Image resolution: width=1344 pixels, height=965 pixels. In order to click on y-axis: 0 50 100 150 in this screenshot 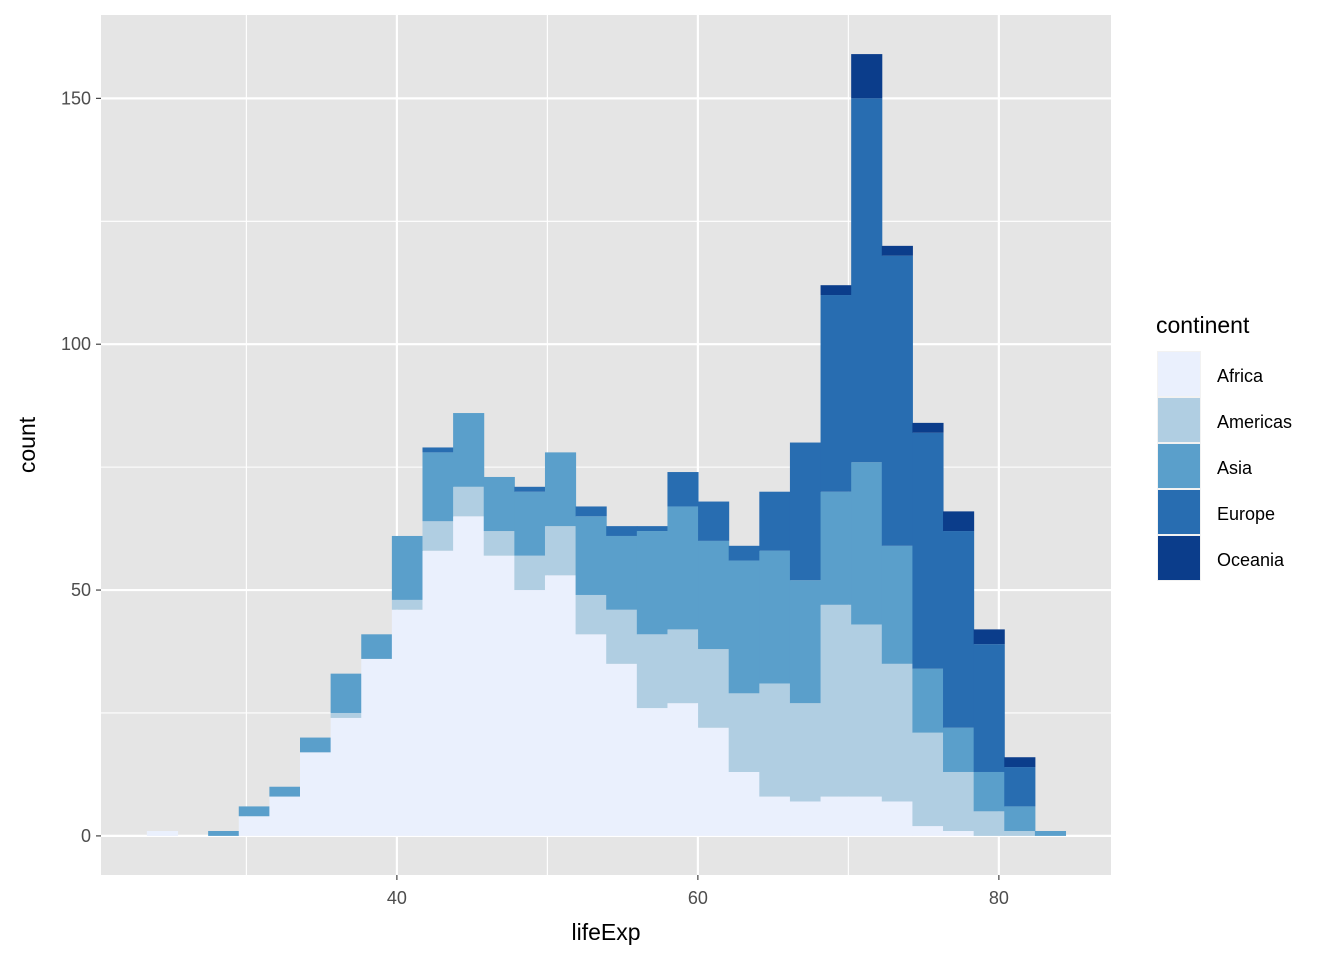, I will do `click(81, 467)`.